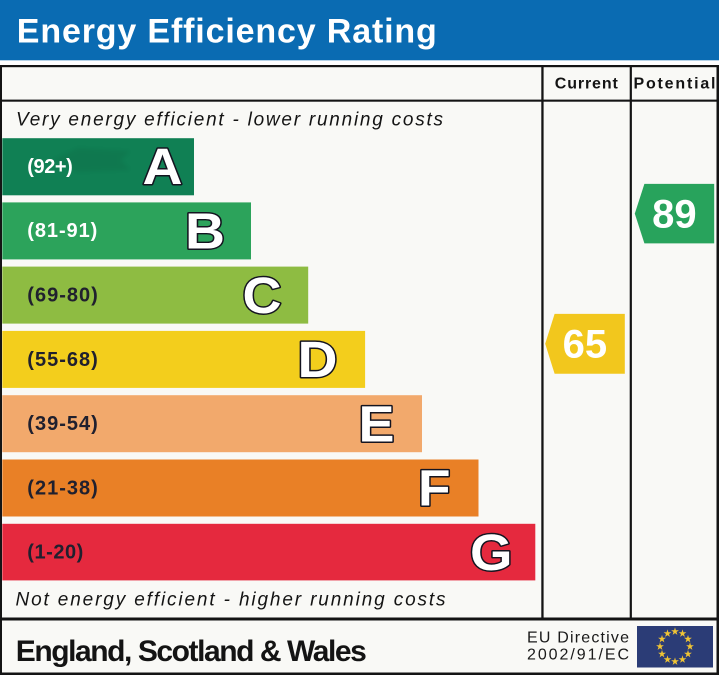 This screenshot has height=675, width=719. What do you see at coordinates (377, 423) in the screenshot?
I see `svg-text: E` at bounding box center [377, 423].